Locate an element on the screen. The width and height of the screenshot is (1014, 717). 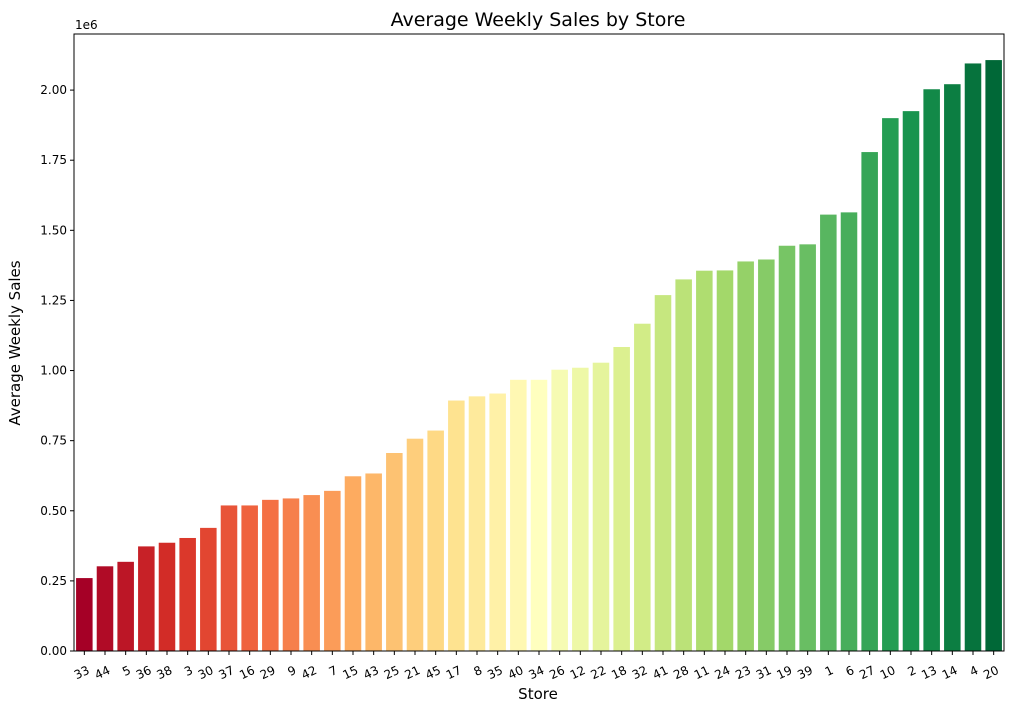
x-tick-label: 7 is located at coordinates (333, 671).